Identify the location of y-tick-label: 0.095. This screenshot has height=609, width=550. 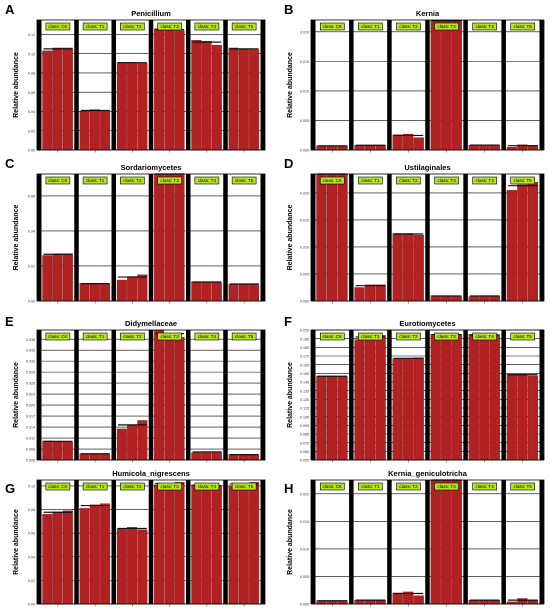
(304, 426).